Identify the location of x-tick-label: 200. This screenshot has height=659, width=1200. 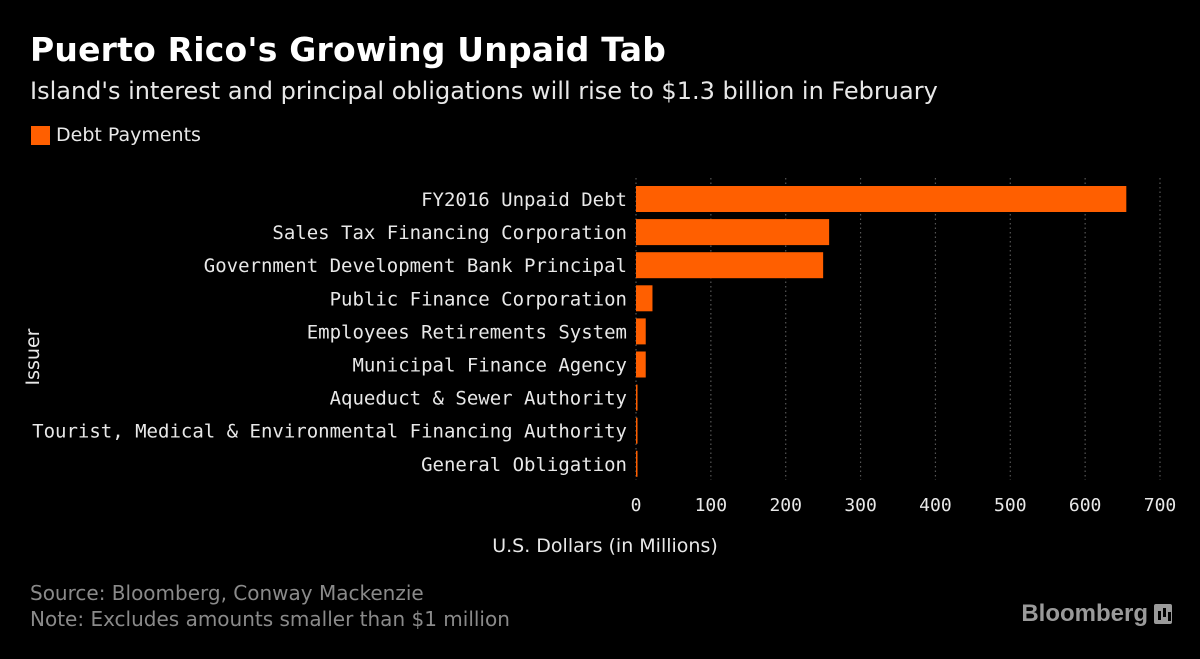
(785, 505).